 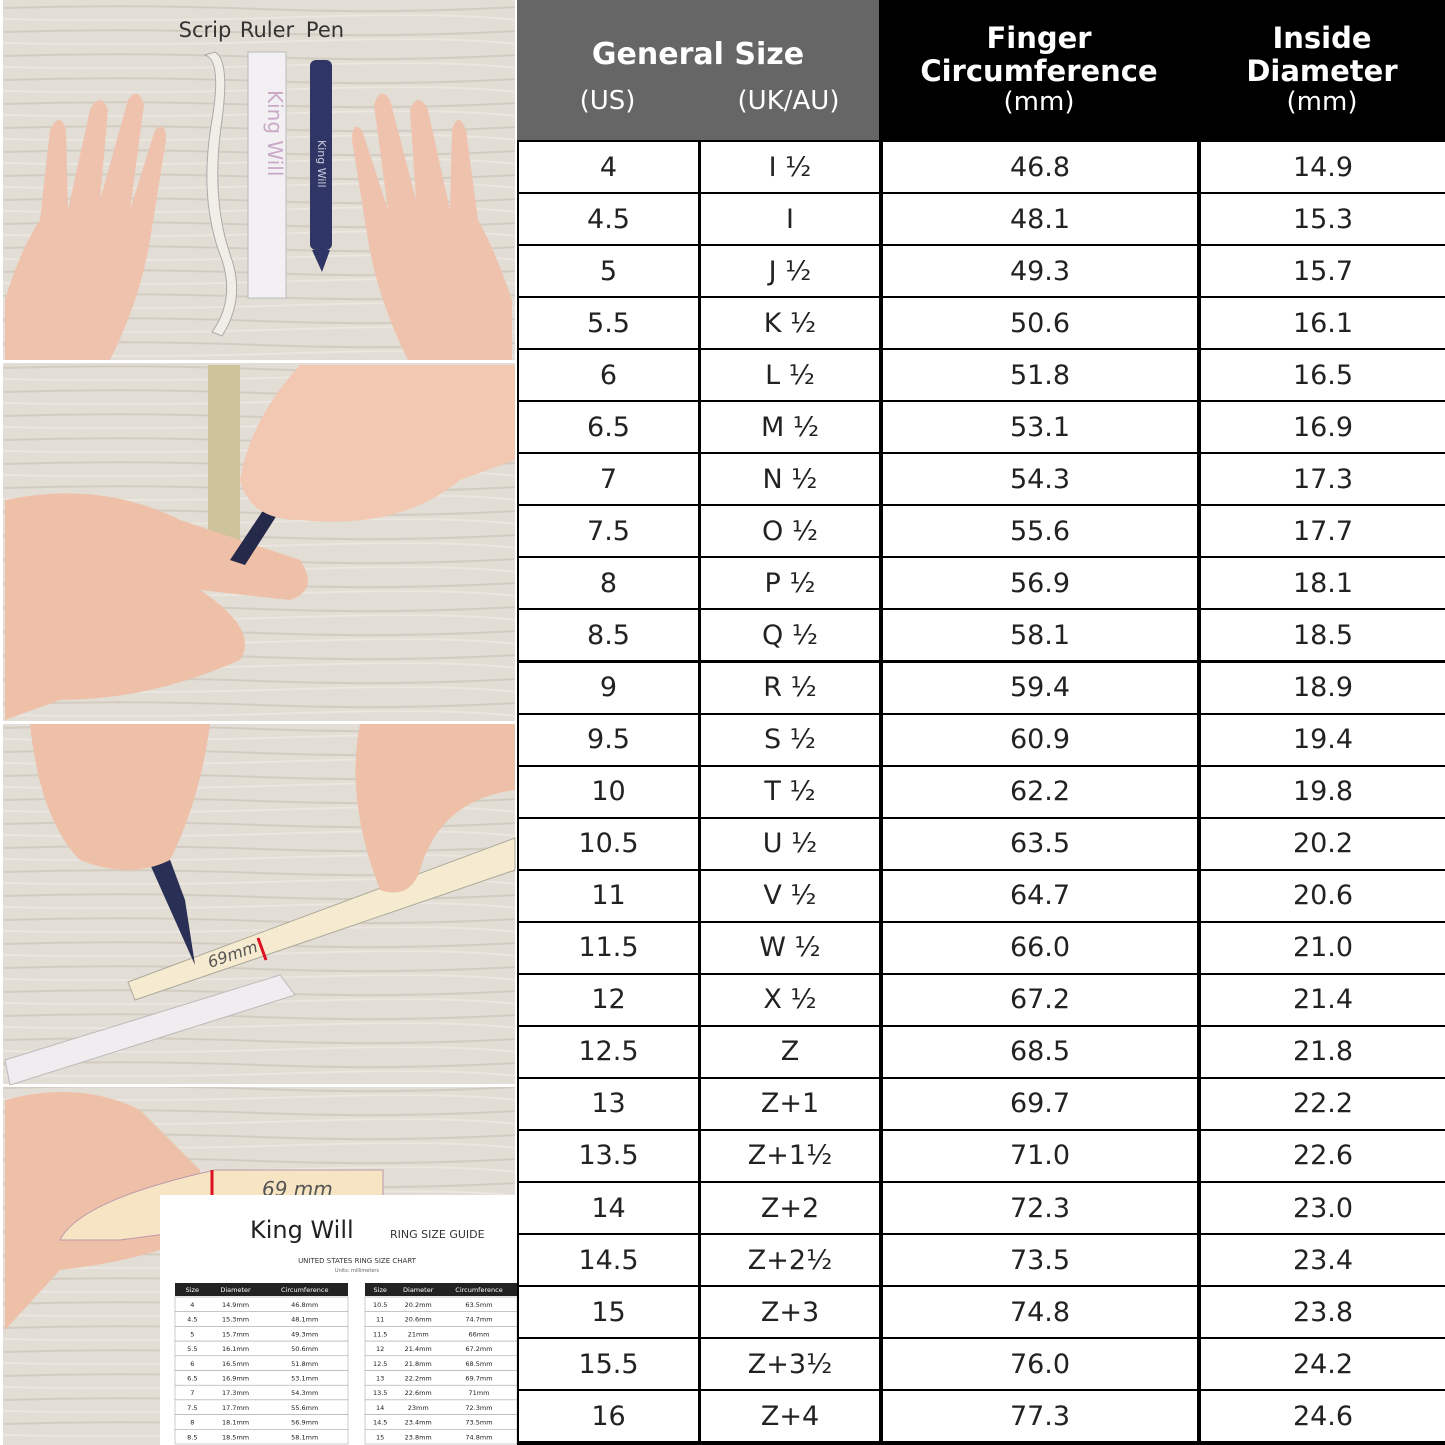 What do you see at coordinates (235, 1437) in the screenshot?
I see `card-cell: 18.5mm` at bounding box center [235, 1437].